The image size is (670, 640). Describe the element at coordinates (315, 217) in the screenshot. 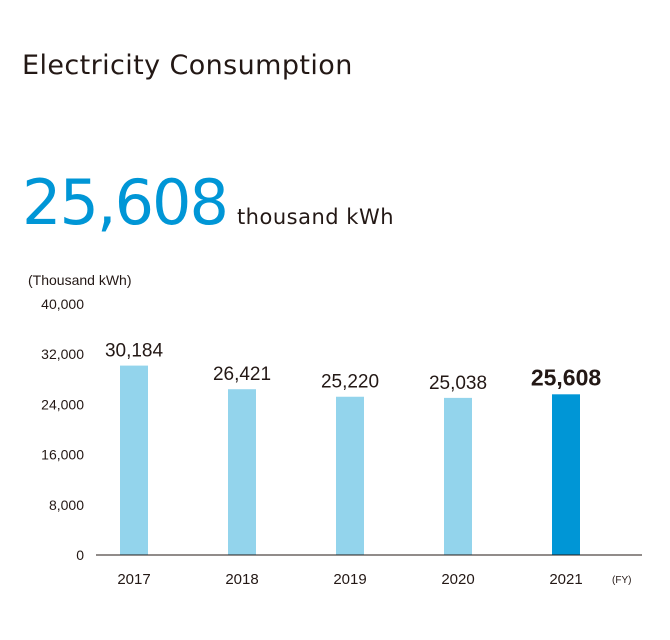

I see `headline-unit: thousand kWh` at that location.